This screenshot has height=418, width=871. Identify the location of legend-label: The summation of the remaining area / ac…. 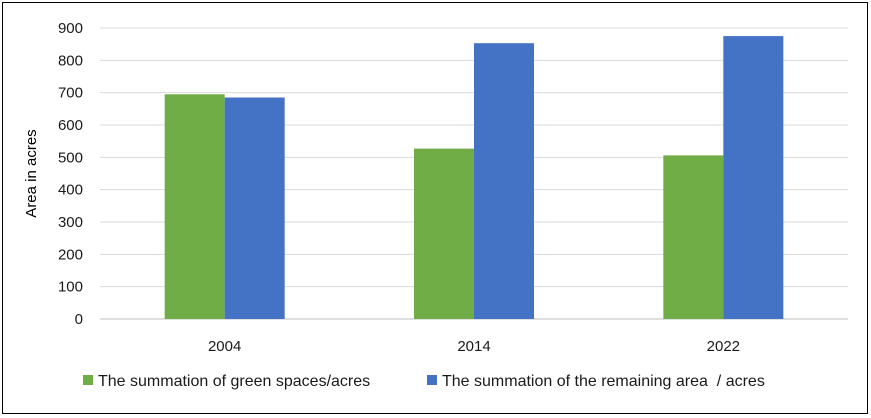
(603, 381).